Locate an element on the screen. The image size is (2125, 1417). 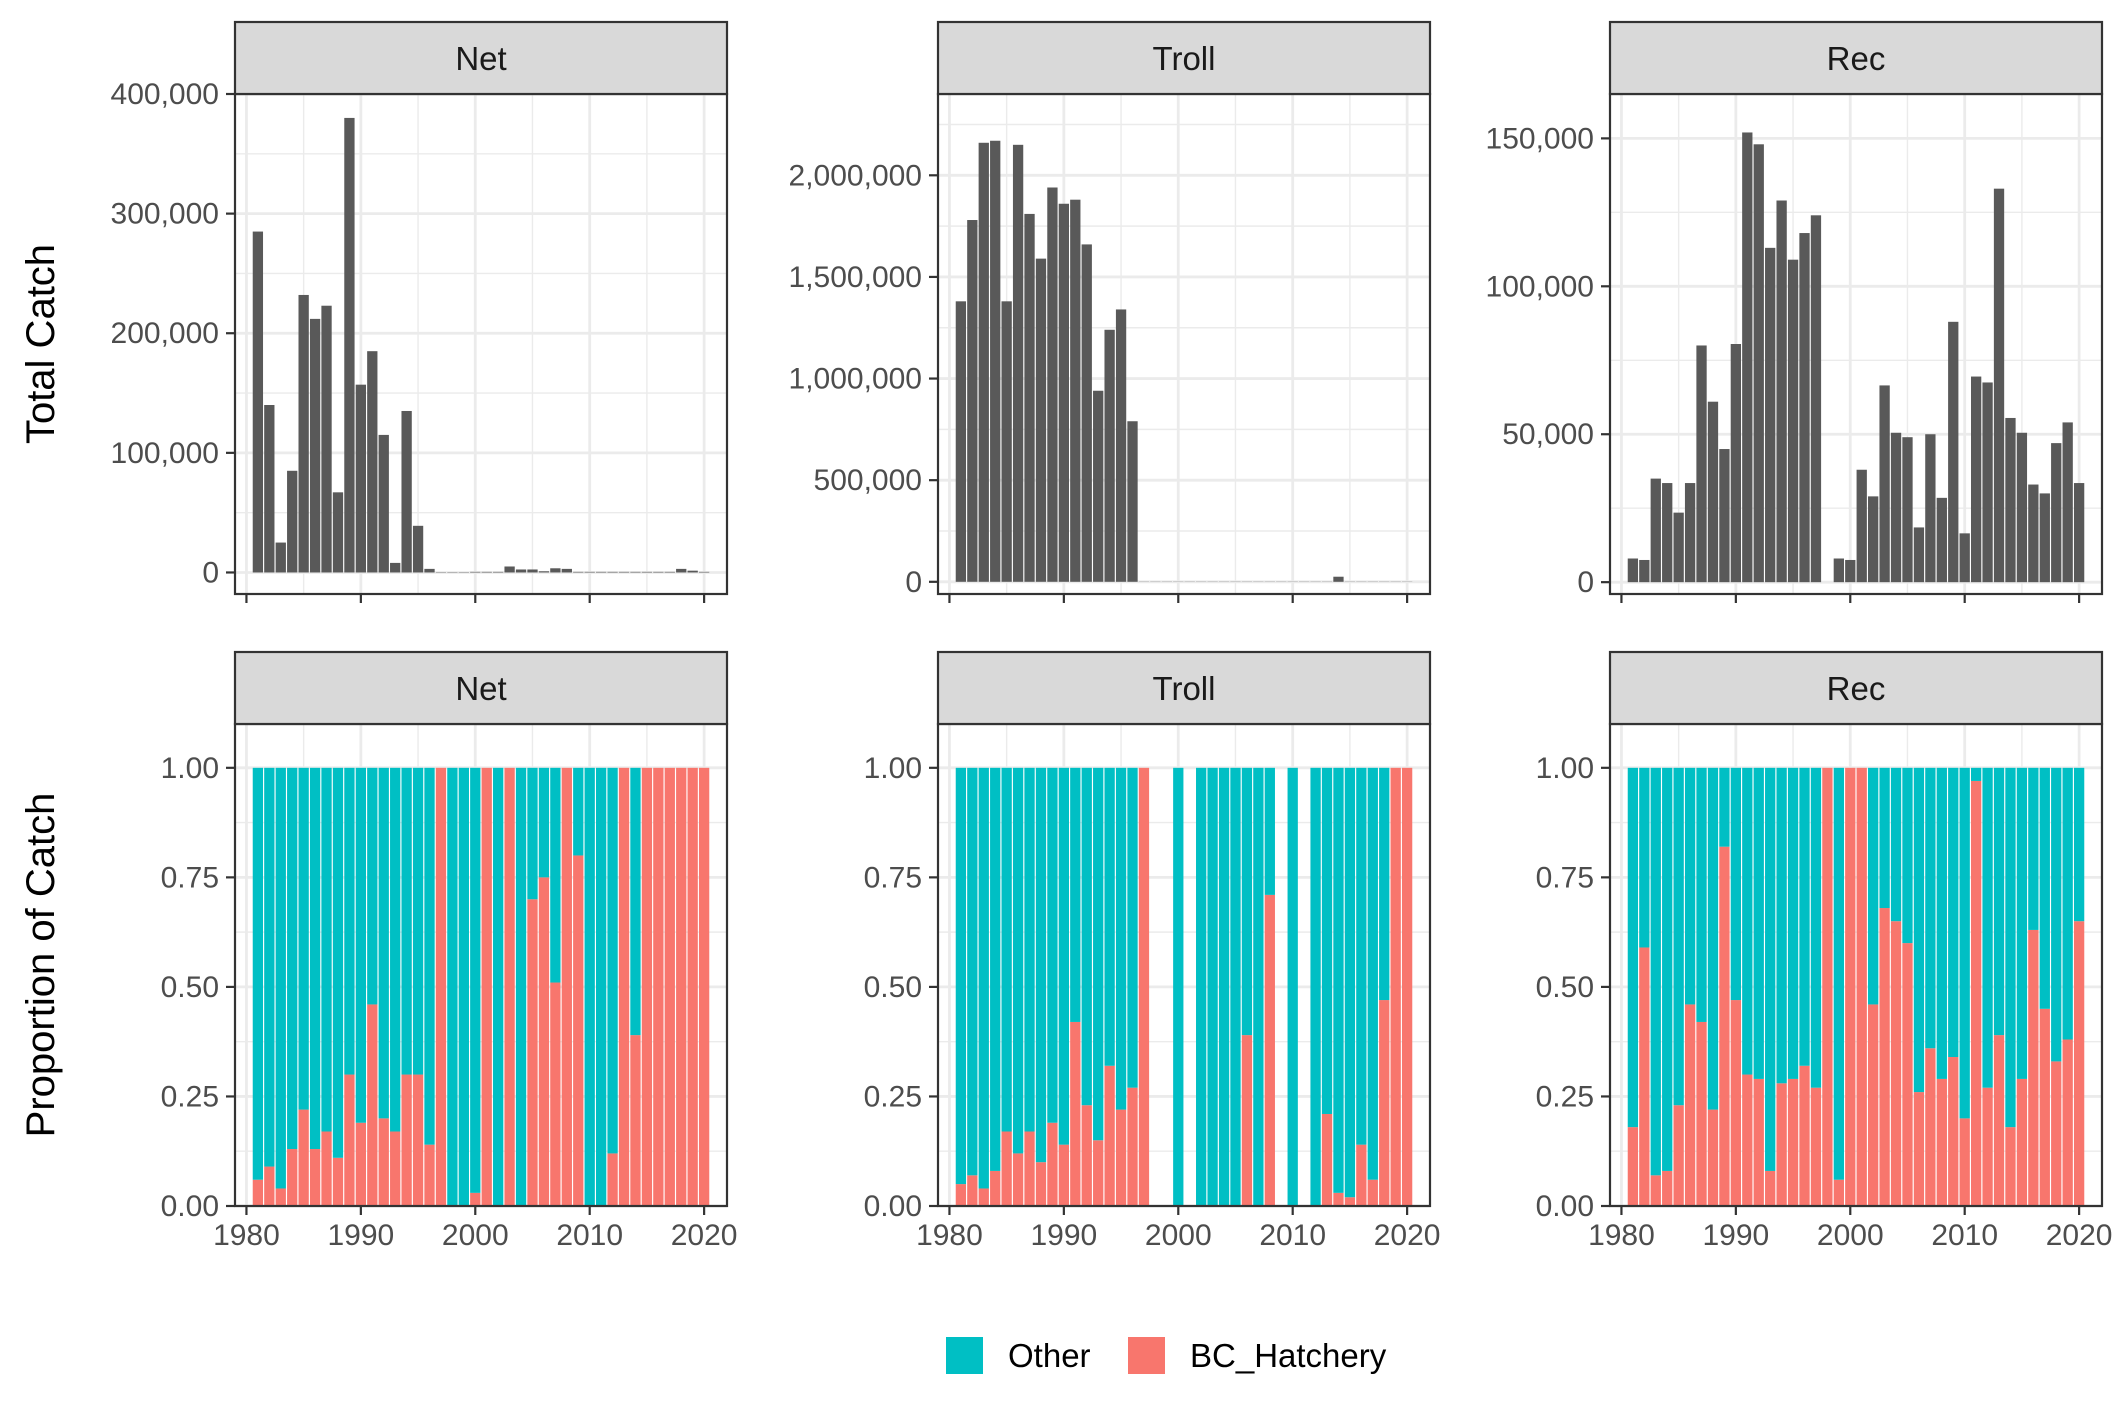
bar-bc_hatchery-2013 is located at coordinates (1327, 1159).